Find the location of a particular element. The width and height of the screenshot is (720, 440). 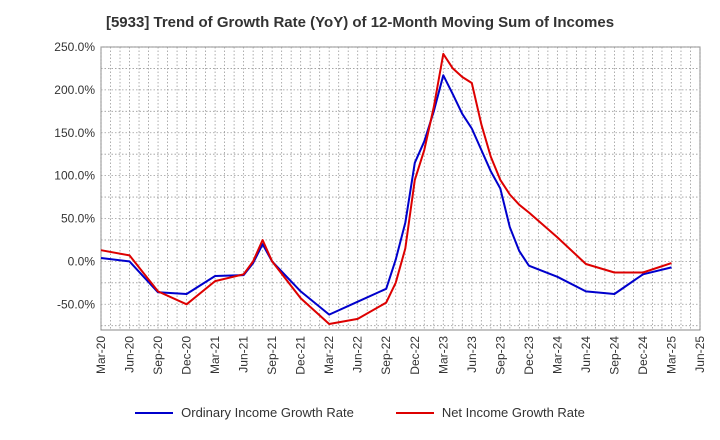

x-tick-label: Mar-21 is located at coordinates (215, 355).